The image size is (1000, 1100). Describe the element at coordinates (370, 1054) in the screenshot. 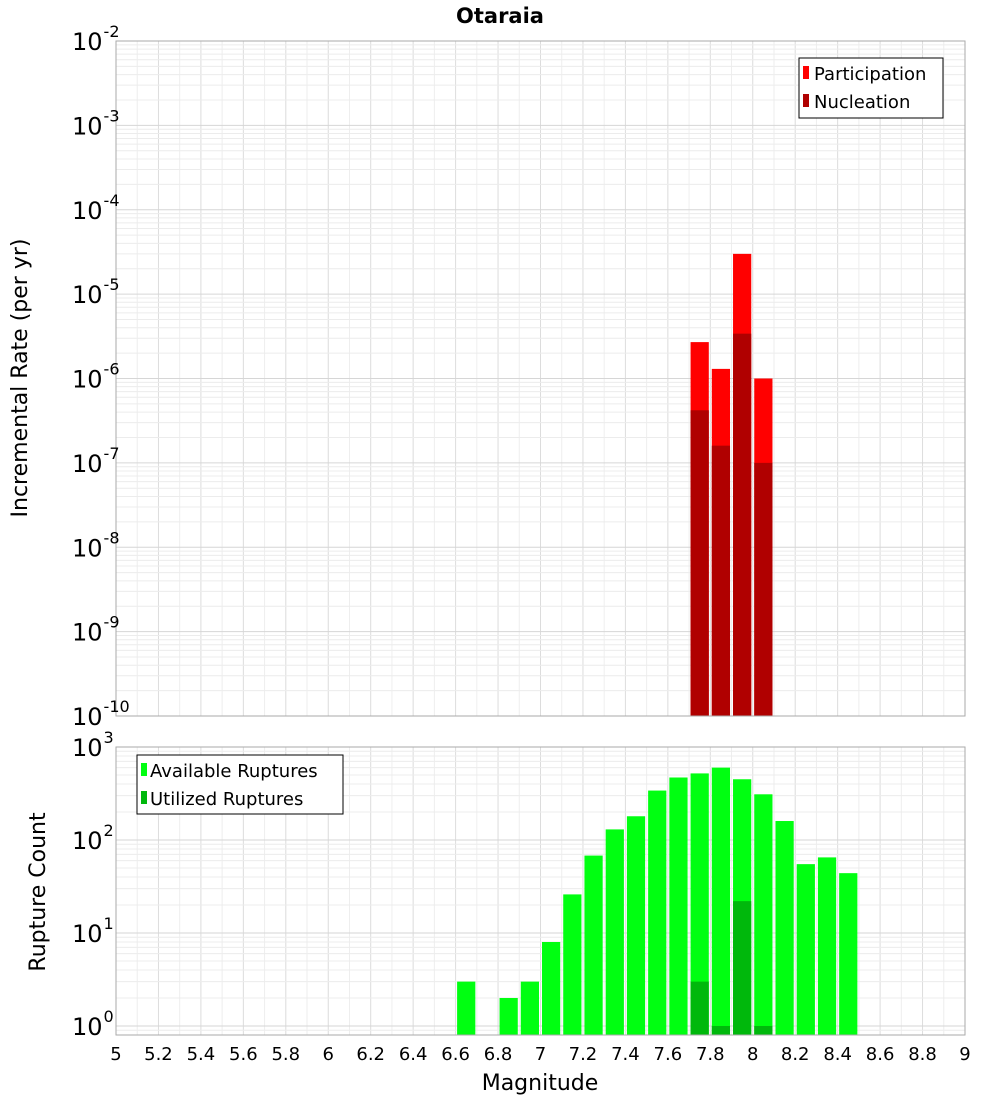

I see `x-tick-label: 6.2` at that location.